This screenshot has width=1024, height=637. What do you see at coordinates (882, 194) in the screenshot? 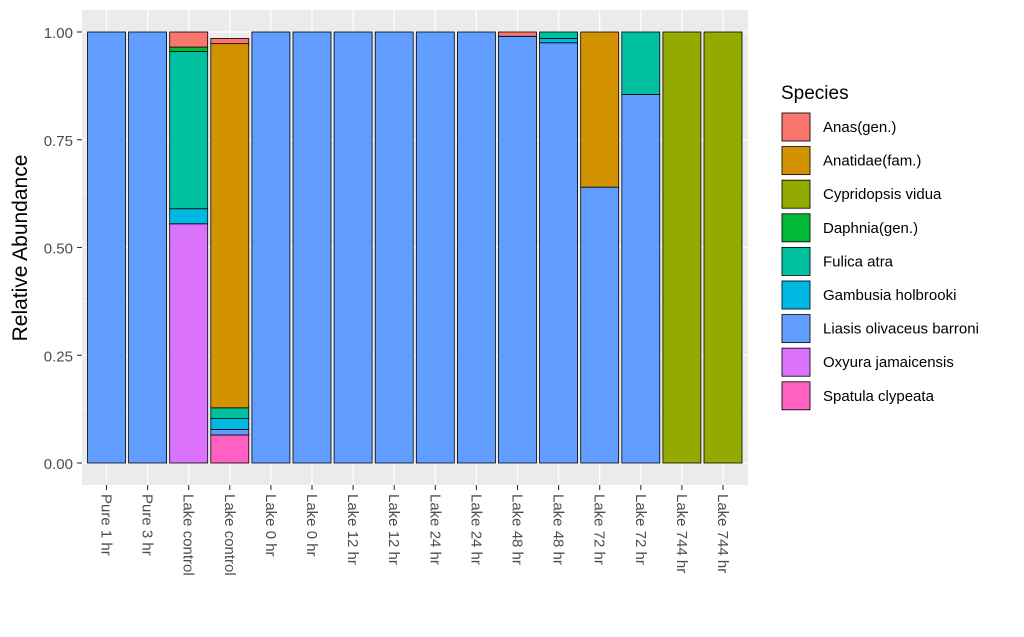
I see `legend-label: Cypridopsis vidua` at bounding box center [882, 194].